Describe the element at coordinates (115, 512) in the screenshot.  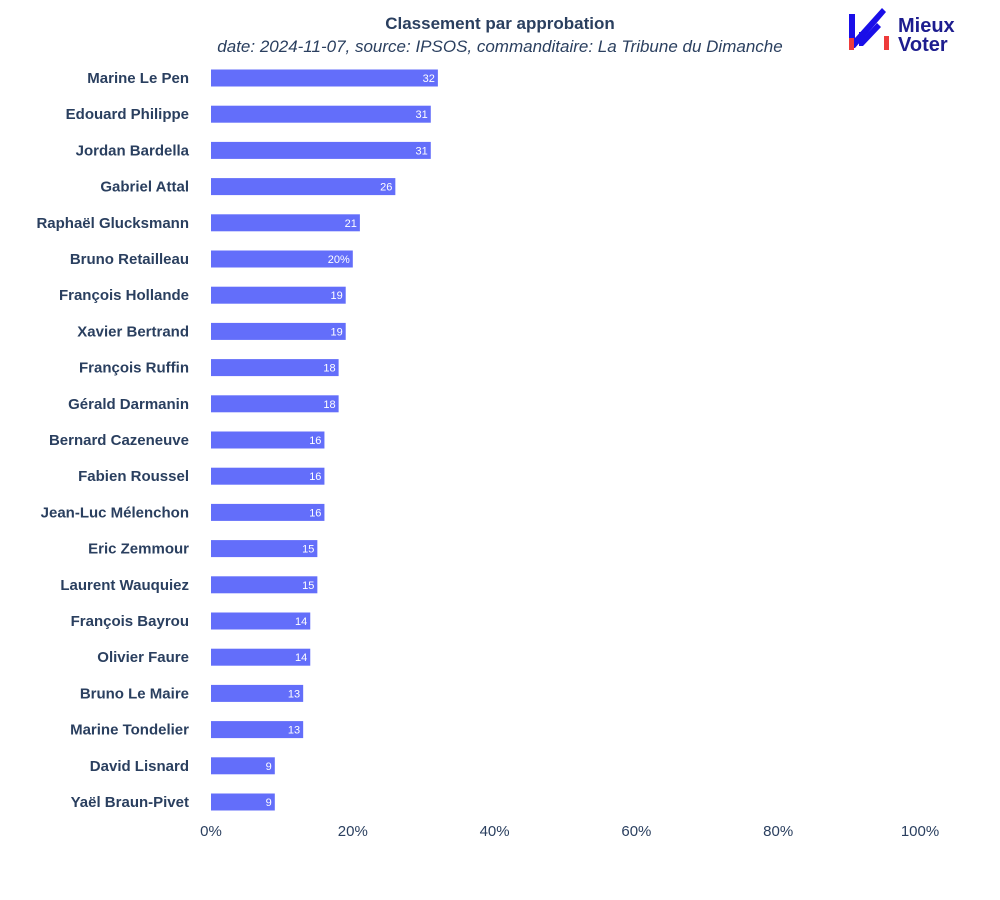
I see `category-label: Jean-Luc Mélenchon` at that location.